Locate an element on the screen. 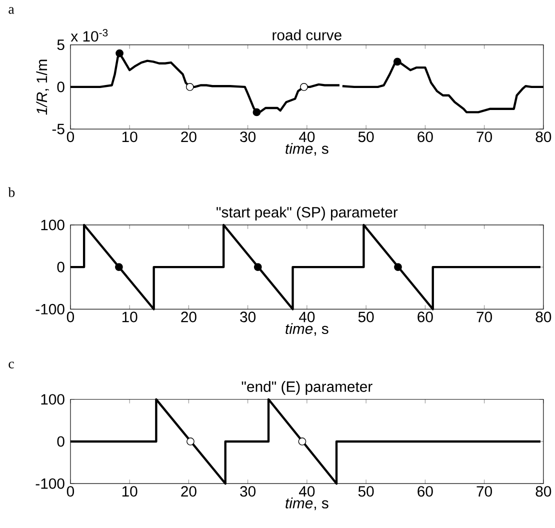  chart-title: "end" (E) parameter is located at coordinates (307, 387).